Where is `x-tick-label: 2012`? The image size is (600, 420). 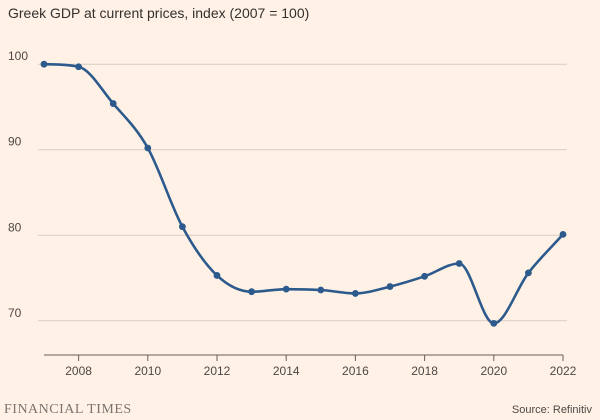 x-tick-label: 2012 is located at coordinates (217, 371).